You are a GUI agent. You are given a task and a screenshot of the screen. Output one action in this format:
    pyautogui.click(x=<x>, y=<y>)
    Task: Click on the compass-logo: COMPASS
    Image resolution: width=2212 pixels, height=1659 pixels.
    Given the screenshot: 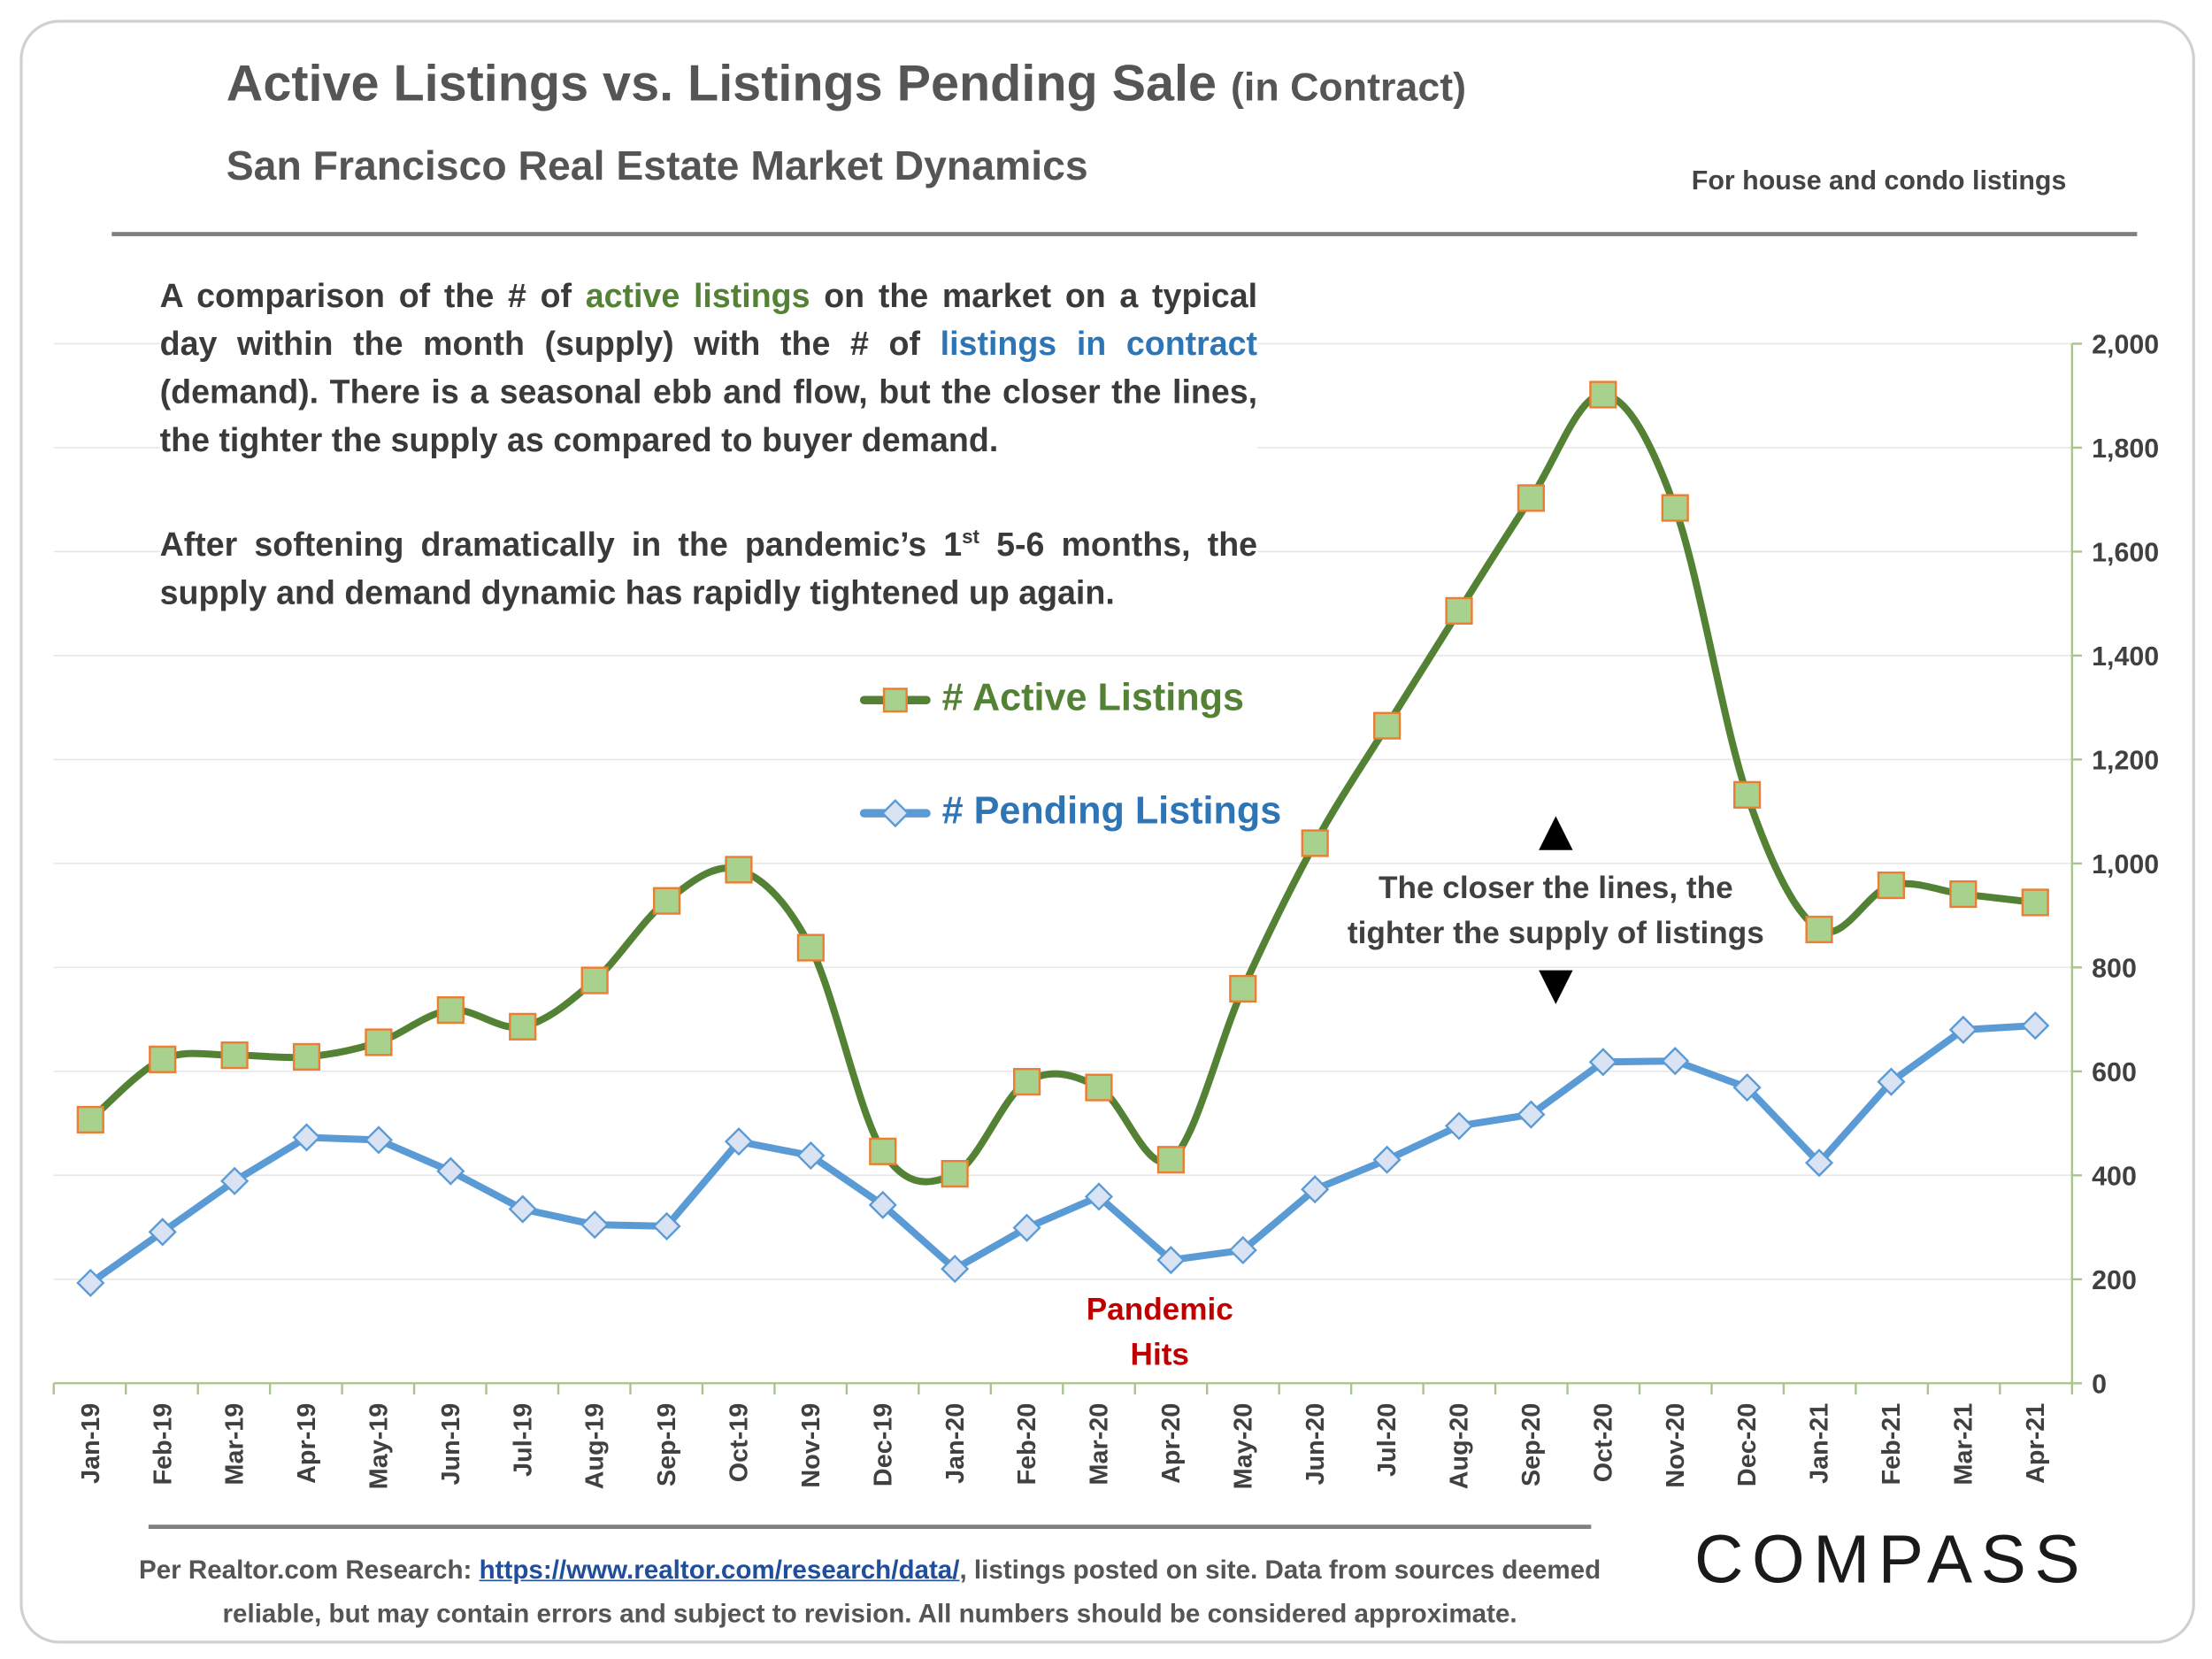 What is the action you would take?
    pyautogui.click(x=1891, y=1561)
    